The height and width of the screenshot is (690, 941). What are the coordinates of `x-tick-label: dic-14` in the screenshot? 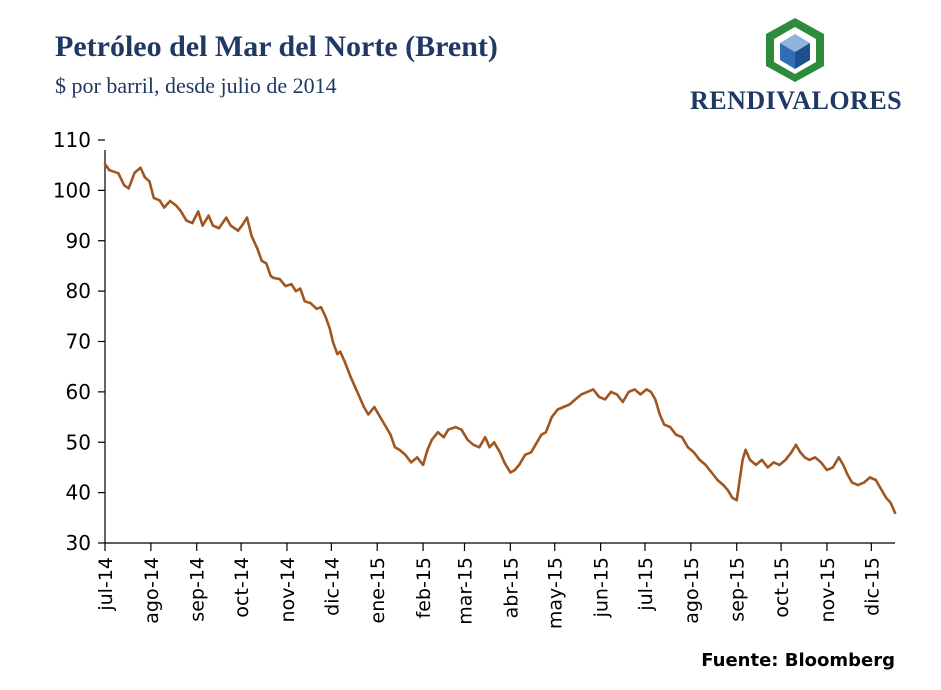 It's located at (332, 586).